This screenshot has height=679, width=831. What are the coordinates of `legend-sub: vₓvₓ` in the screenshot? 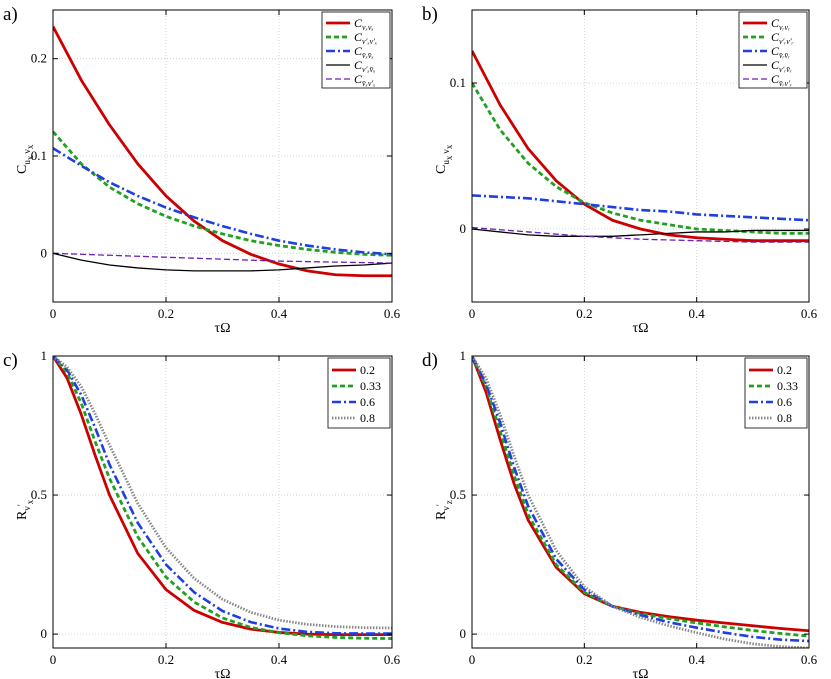 It's located at (368, 27).